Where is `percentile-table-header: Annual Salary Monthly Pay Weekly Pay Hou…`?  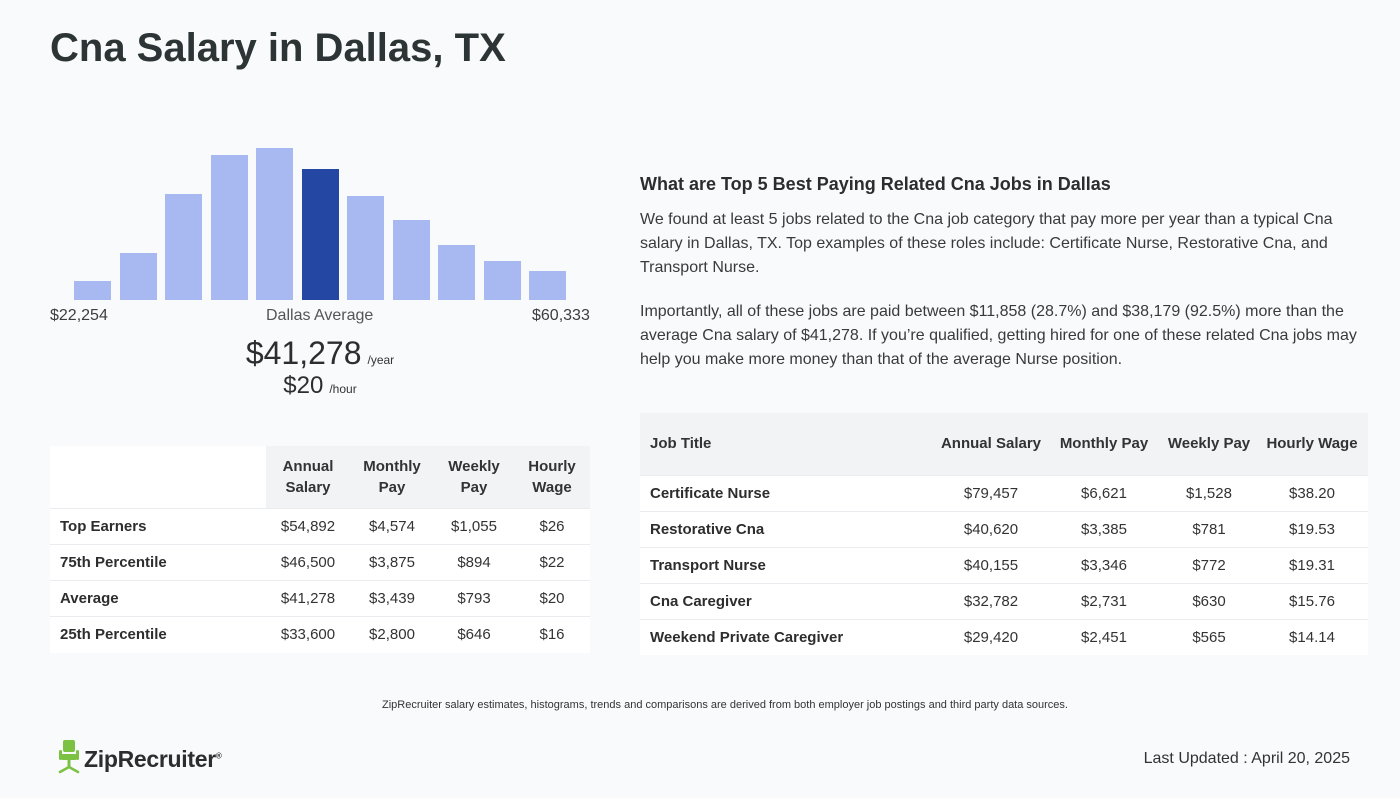
percentile-table-header: Annual Salary Monthly Pay Weekly Pay Hou… is located at coordinates (320, 477).